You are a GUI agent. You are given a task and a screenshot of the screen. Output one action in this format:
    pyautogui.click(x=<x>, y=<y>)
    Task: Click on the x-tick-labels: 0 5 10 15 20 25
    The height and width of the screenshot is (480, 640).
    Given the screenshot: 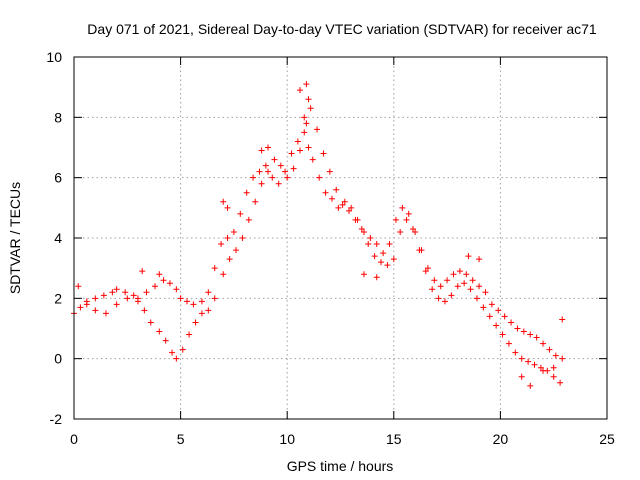 What is the action you would take?
    pyautogui.click(x=342, y=439)
    